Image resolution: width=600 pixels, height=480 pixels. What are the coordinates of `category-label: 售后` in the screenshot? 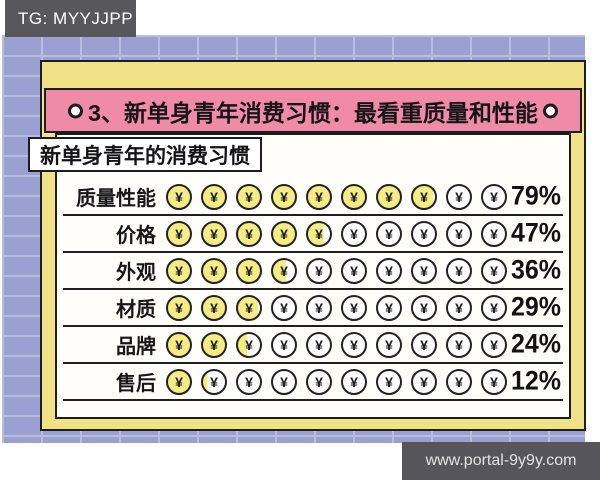 It's located at (136, 384).